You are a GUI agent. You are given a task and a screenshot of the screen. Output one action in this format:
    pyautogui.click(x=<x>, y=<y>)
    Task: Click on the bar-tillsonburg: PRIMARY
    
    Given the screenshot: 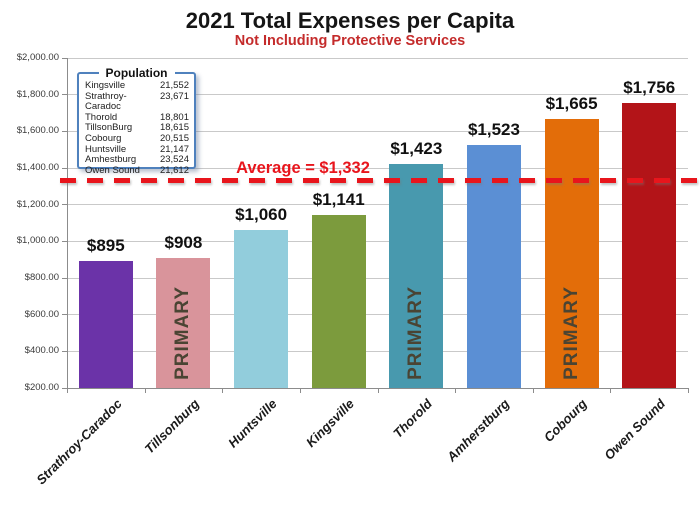 What is the action you would take?
    pyautogui.click(x=183, y=323)
    